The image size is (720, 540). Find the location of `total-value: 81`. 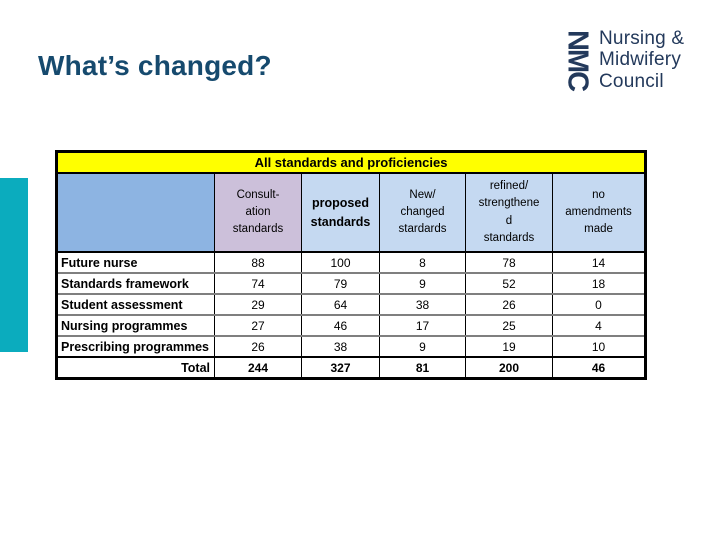

total-value: 81 is located at coordinates (422, 367).